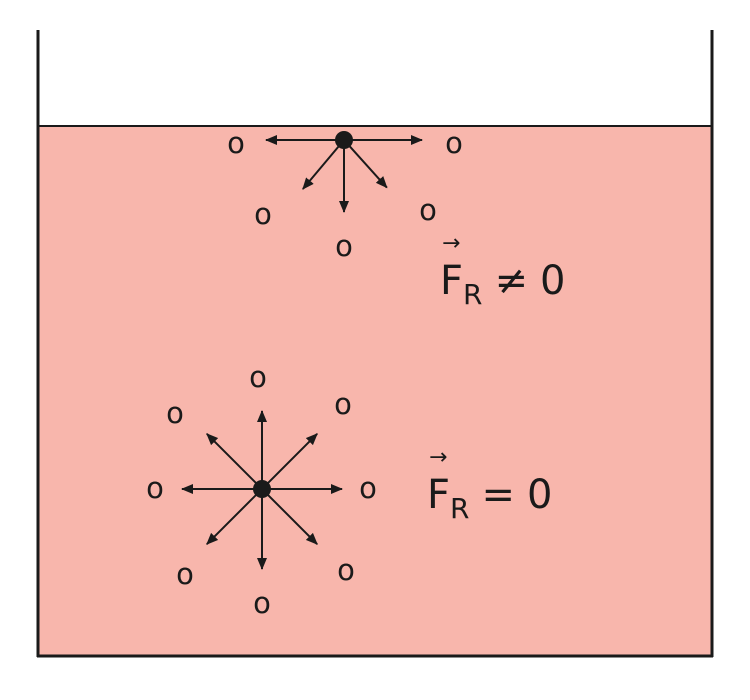  What do you see at coordinates (236, 143) in the screenshot?
I see `surface-neighbor-molecule-left: o` at bounding box center [236, 143].